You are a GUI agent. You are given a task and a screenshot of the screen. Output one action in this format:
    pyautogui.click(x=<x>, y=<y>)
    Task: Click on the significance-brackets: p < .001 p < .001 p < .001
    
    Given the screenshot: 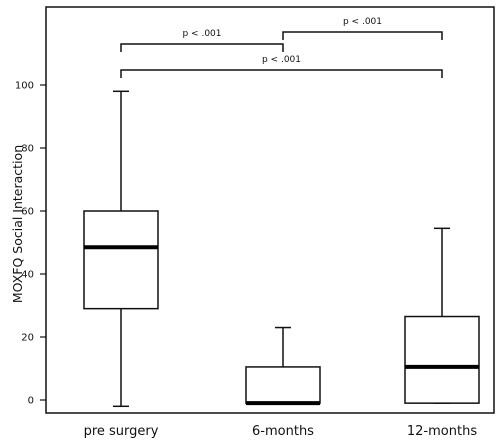 What is the action you would take?
    pyautogui.click(x=281, y=47)
    